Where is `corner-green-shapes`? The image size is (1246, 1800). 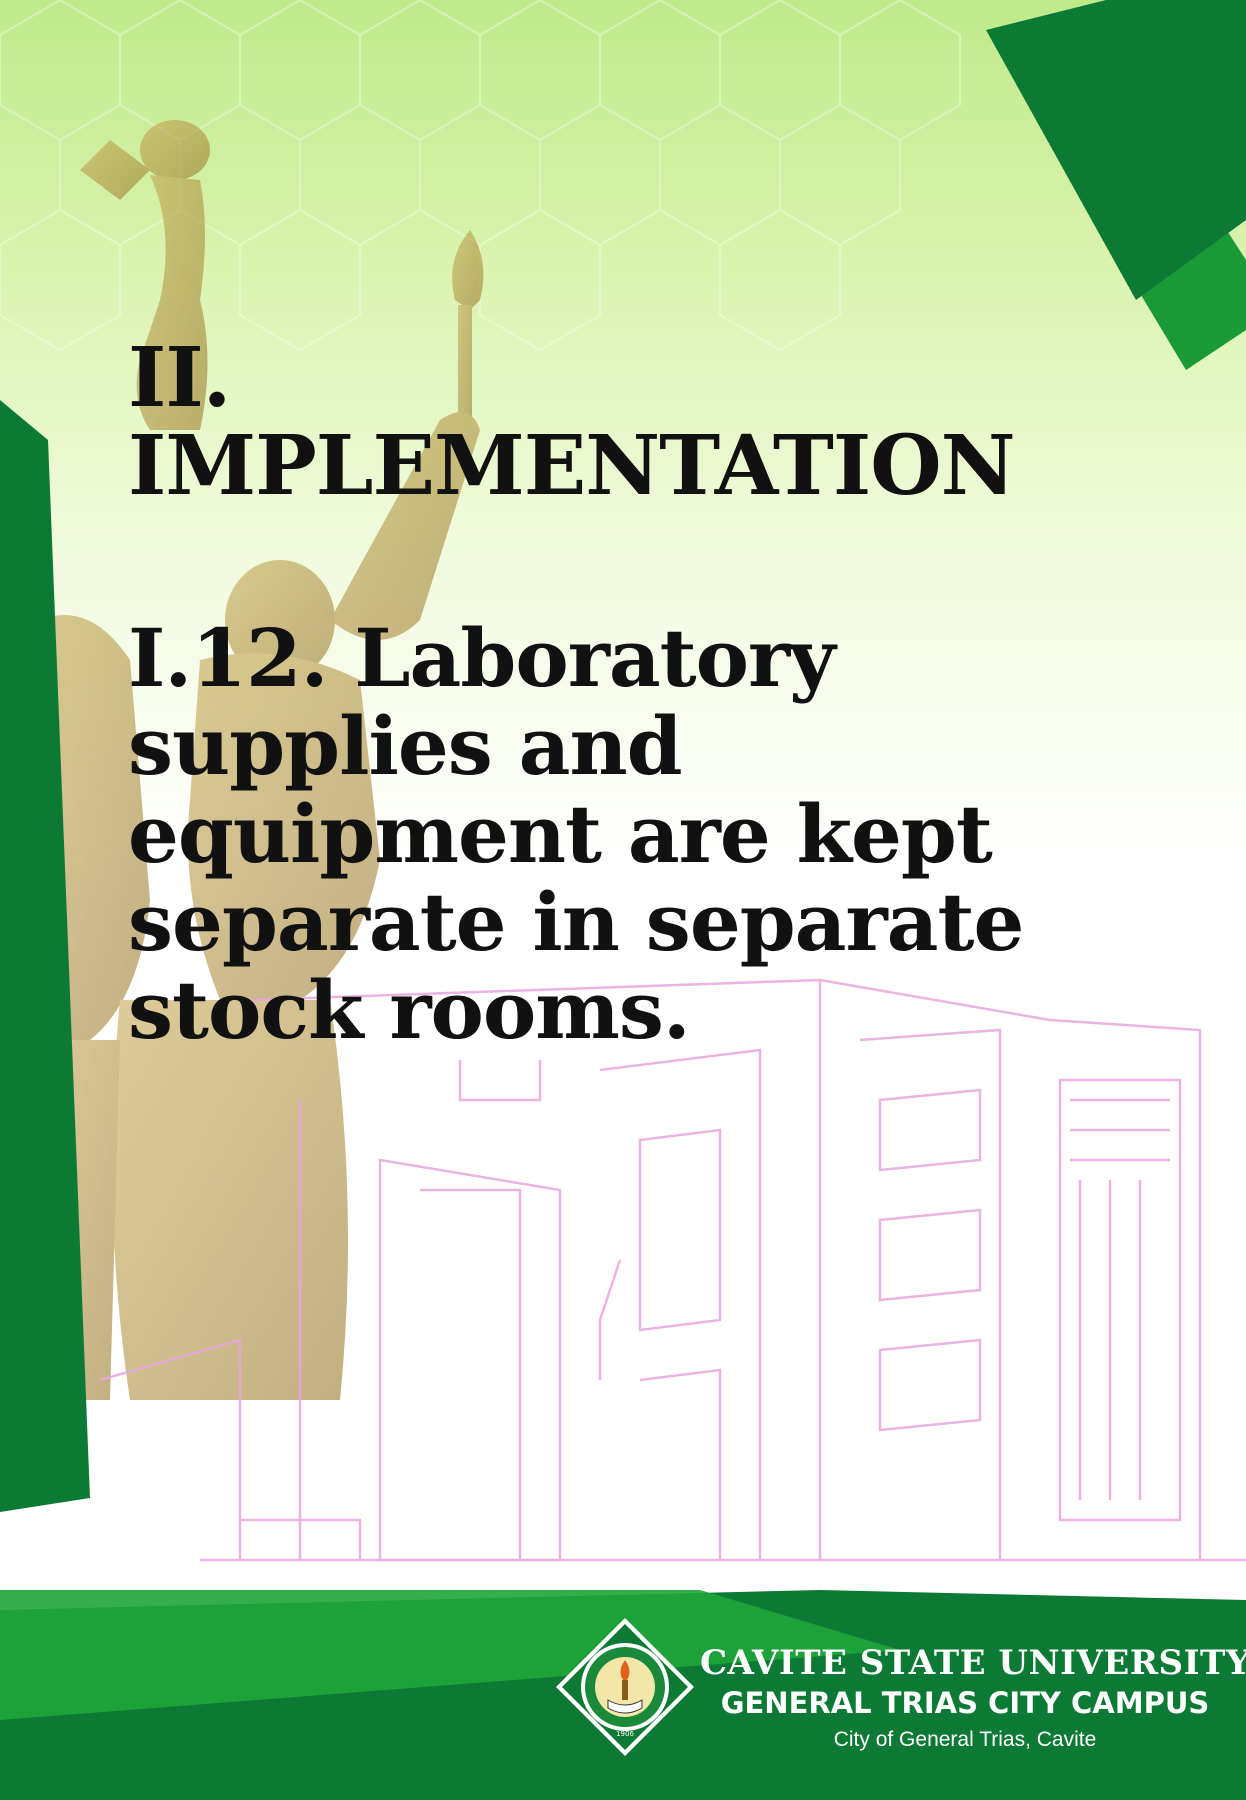
corner-green-shapes is located at coordinates (1116, 185).